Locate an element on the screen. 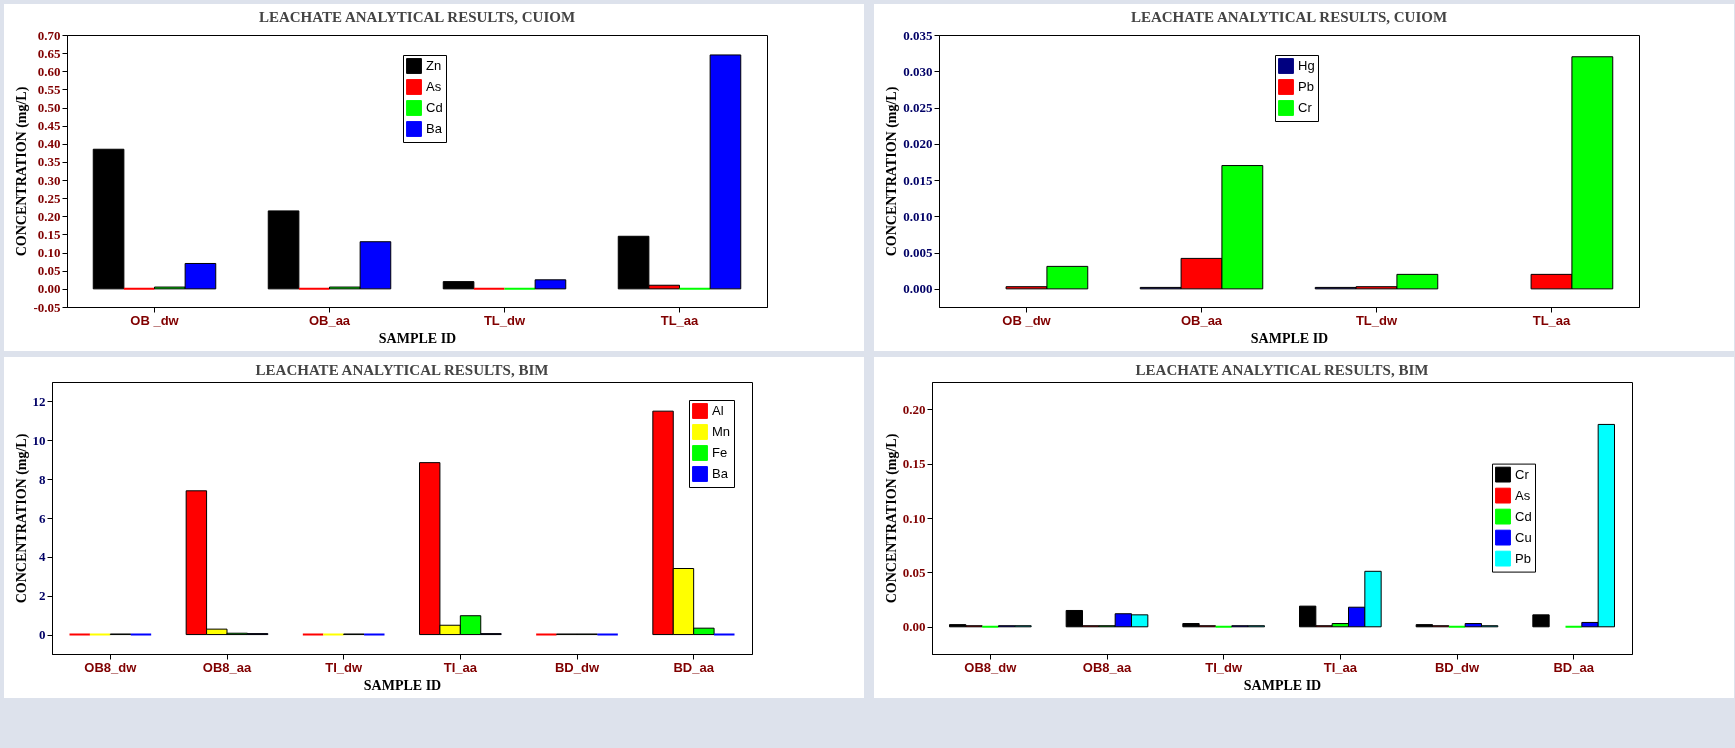  y-tick-label: 0.35 is located at coordinates (49, 162).